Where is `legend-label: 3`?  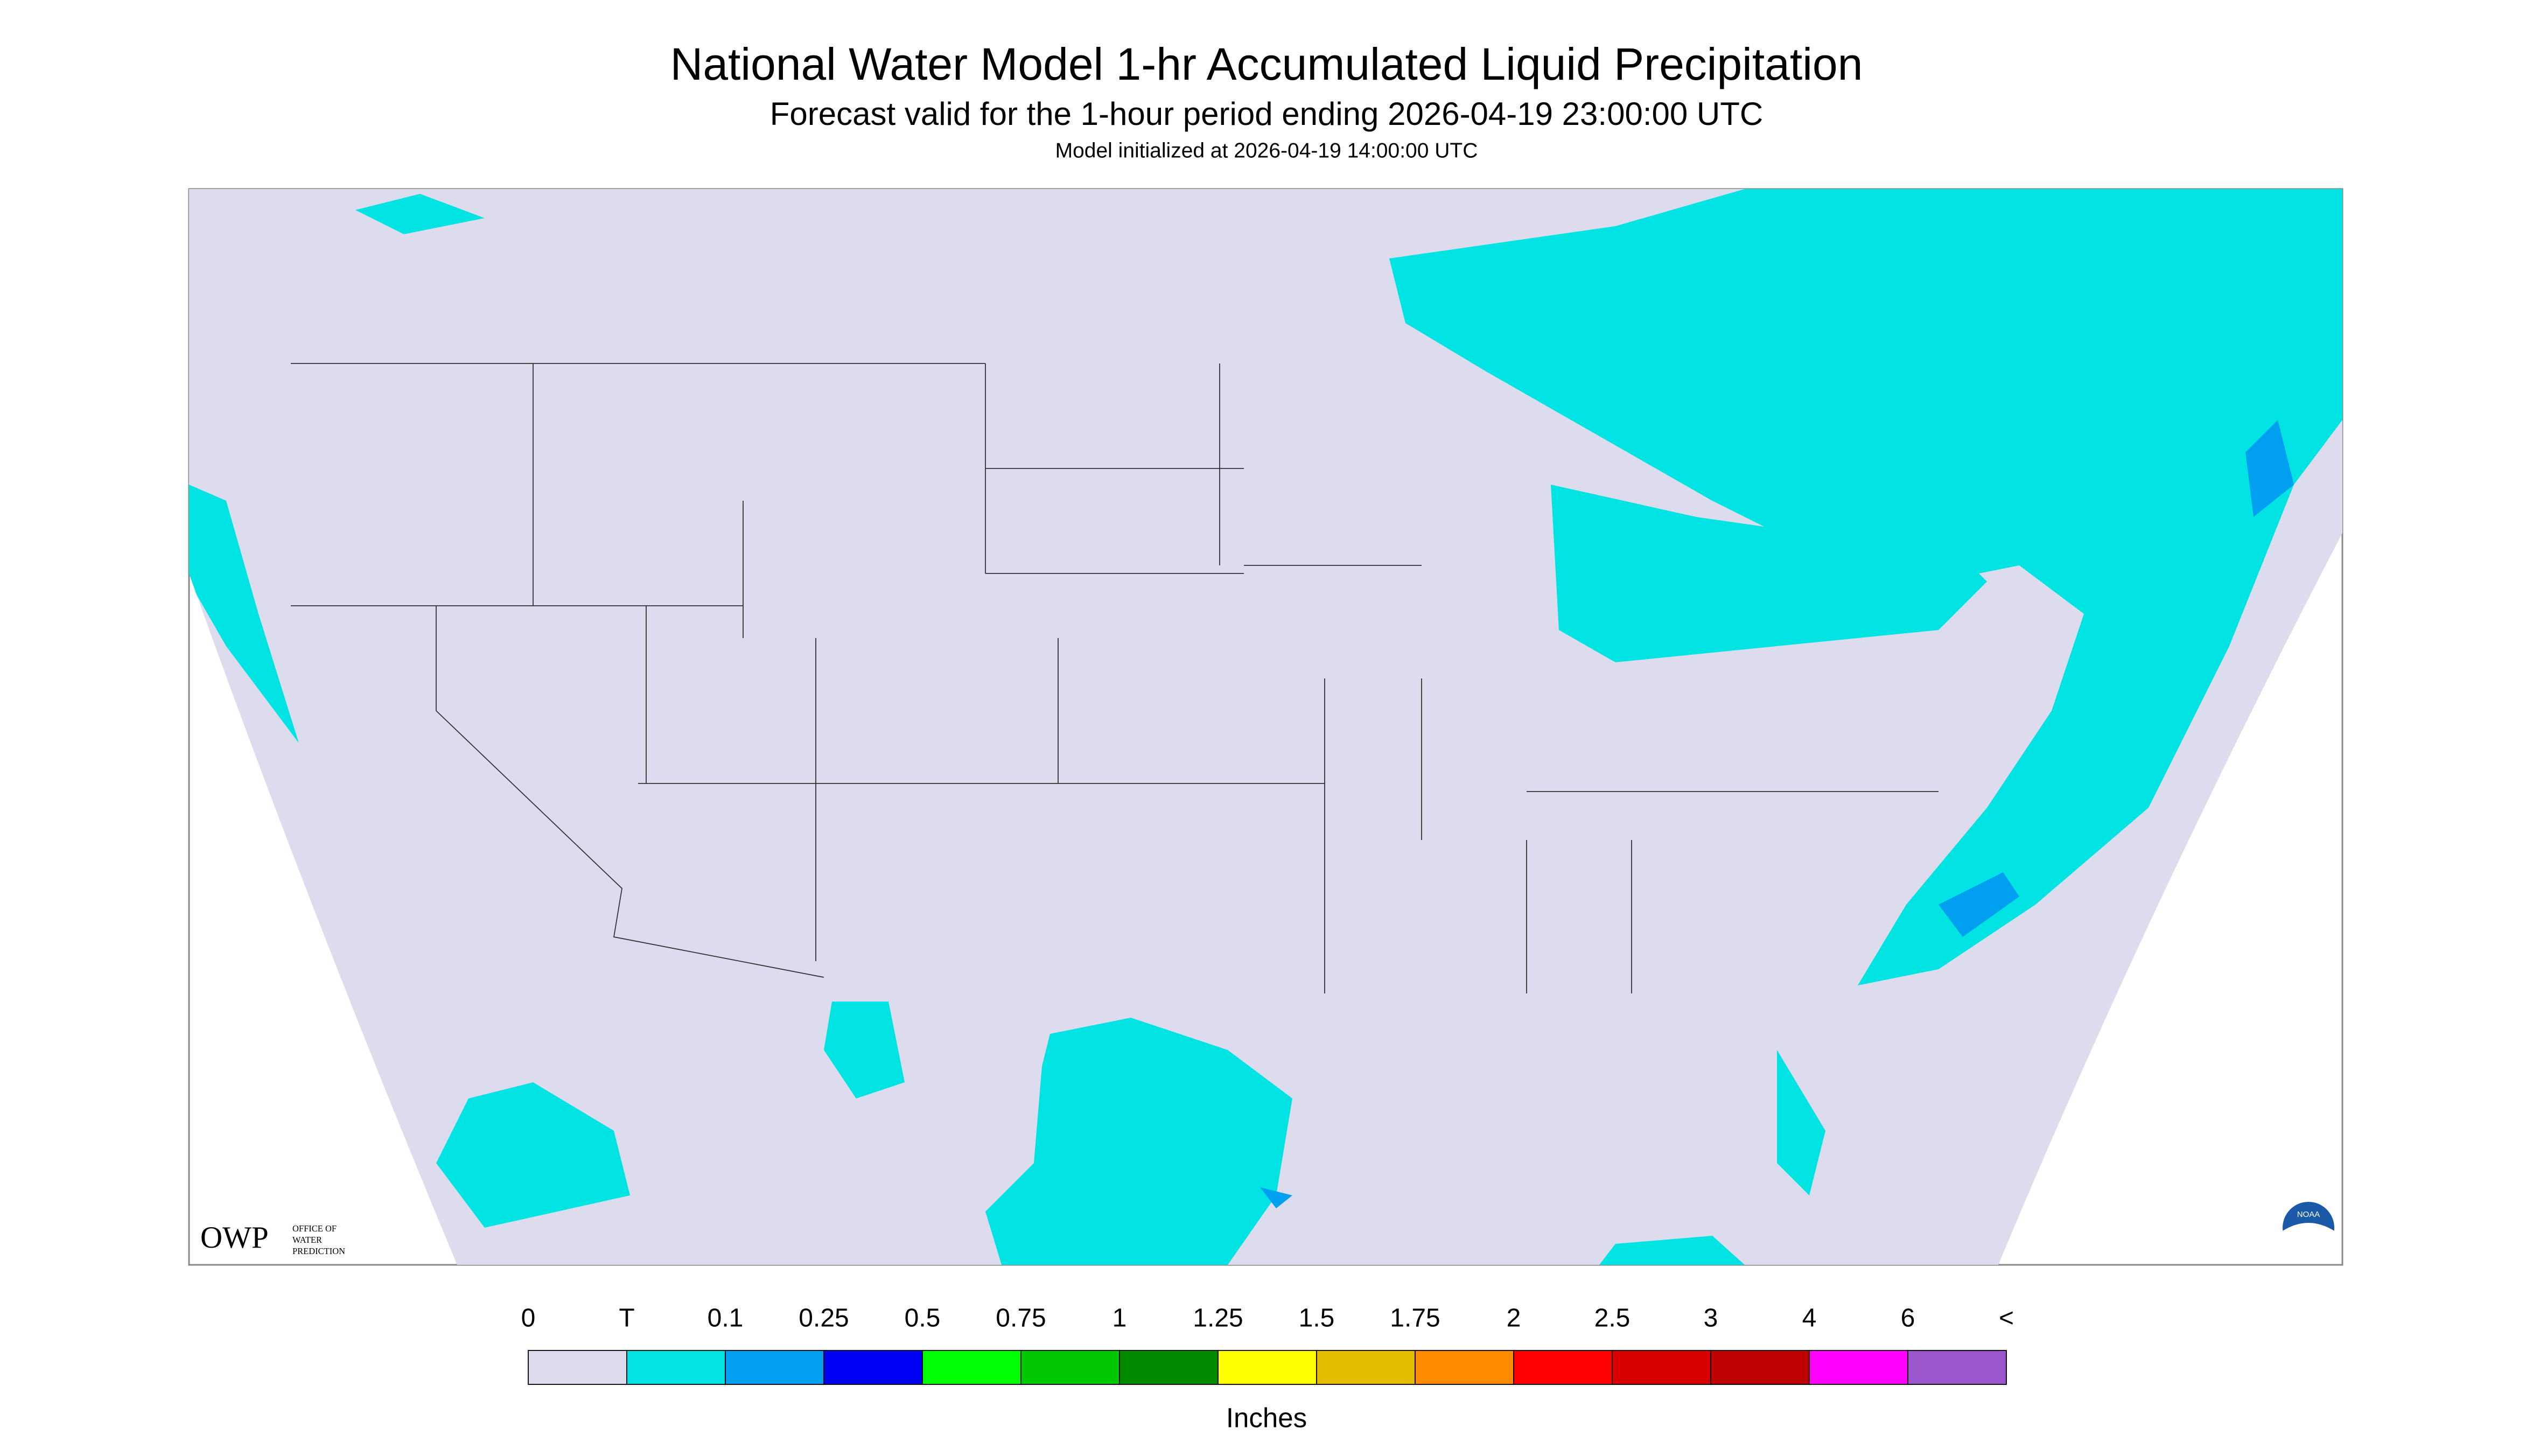 legend-label: 3 is located at coordinates (1711, 1318).